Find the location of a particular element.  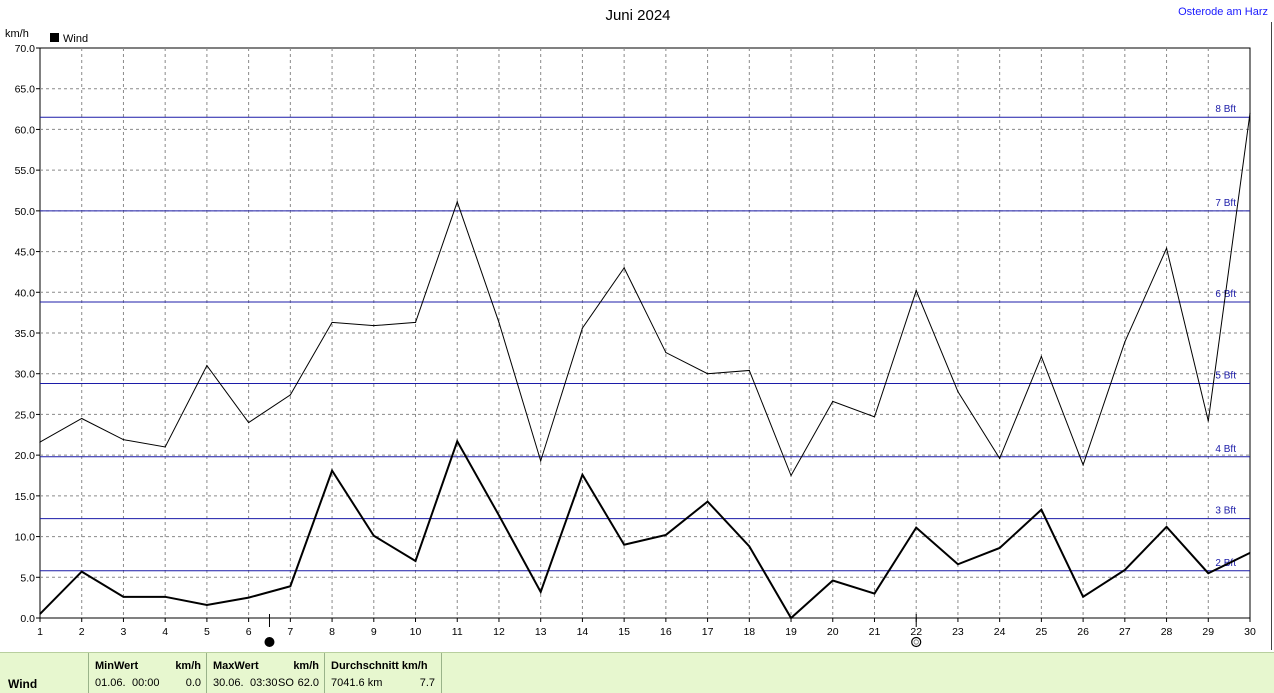

y-tick-label: 25.0 is located at coordinates (25, 415).